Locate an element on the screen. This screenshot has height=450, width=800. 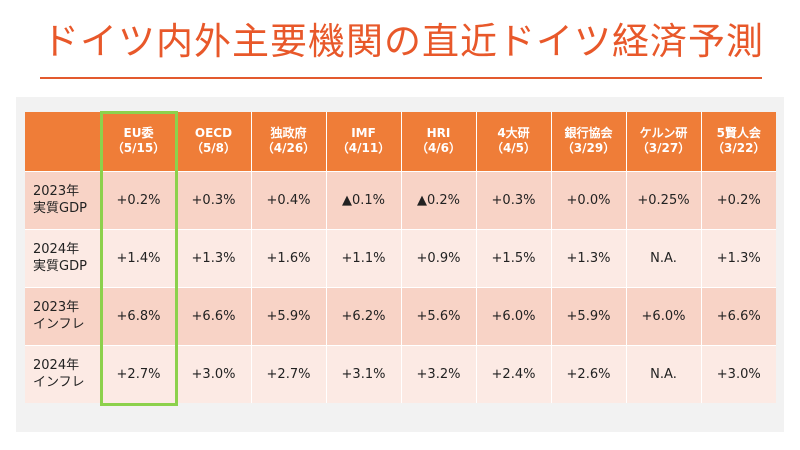
row-label: 2023年インフレ is located at coordinates (63, 315).